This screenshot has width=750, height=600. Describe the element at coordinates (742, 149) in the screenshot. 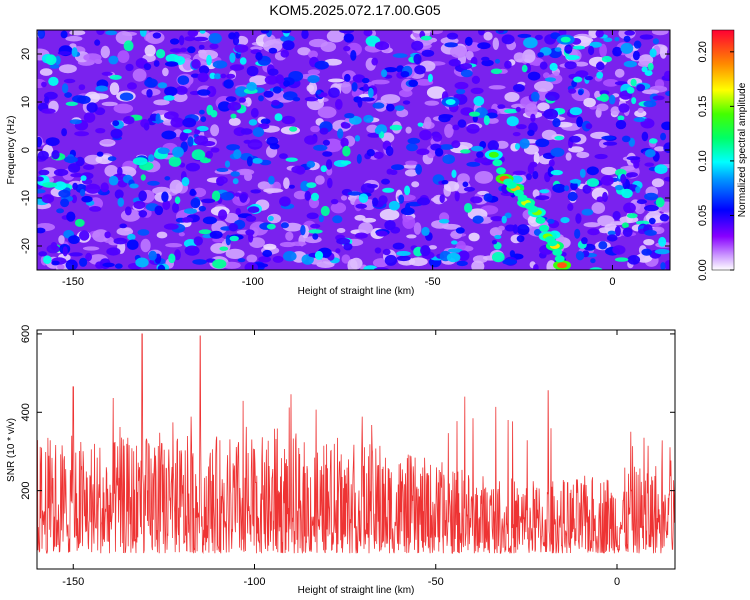

I see `colorbar-label: Normalized spectral amplitude` at that location.